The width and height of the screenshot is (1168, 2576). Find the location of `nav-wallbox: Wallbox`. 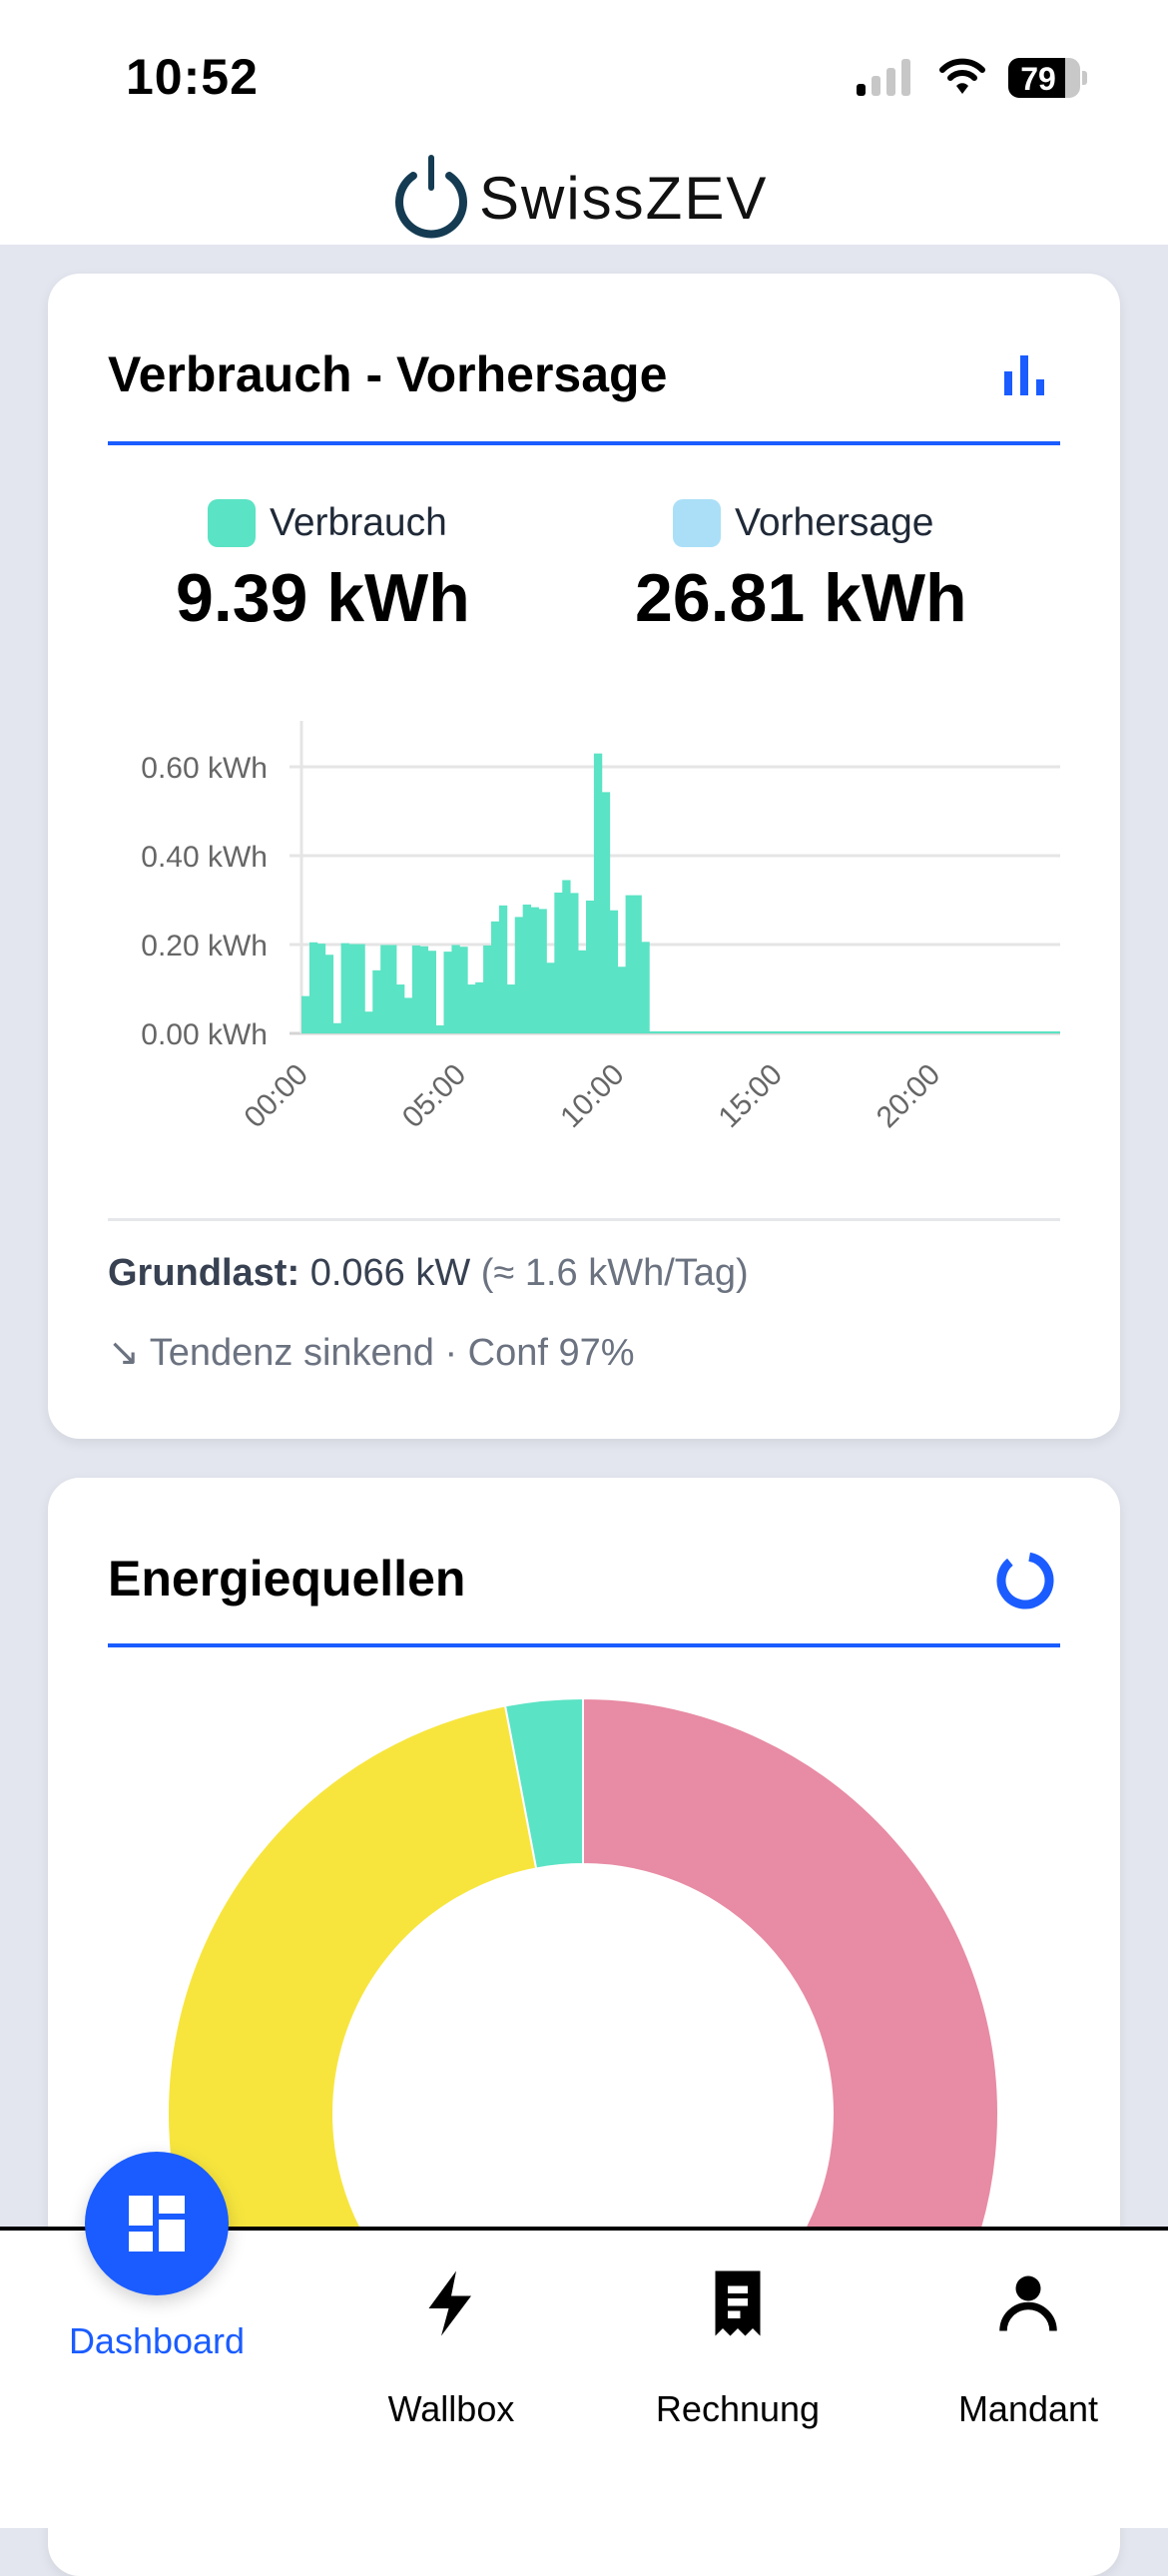

nav-wallbox: Wallbox is located at coordinates (451, 2350).